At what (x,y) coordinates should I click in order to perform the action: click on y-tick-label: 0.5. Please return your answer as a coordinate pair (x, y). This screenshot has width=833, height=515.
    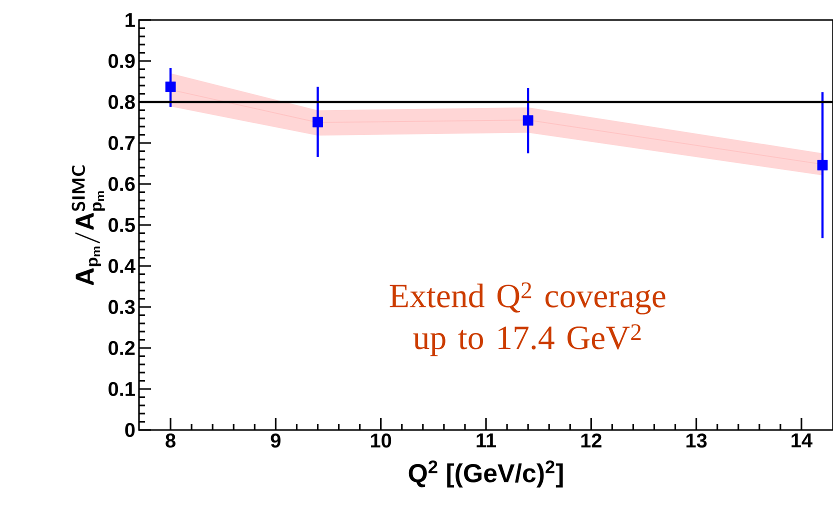
    Looking at the image, I should click on (121, 225).